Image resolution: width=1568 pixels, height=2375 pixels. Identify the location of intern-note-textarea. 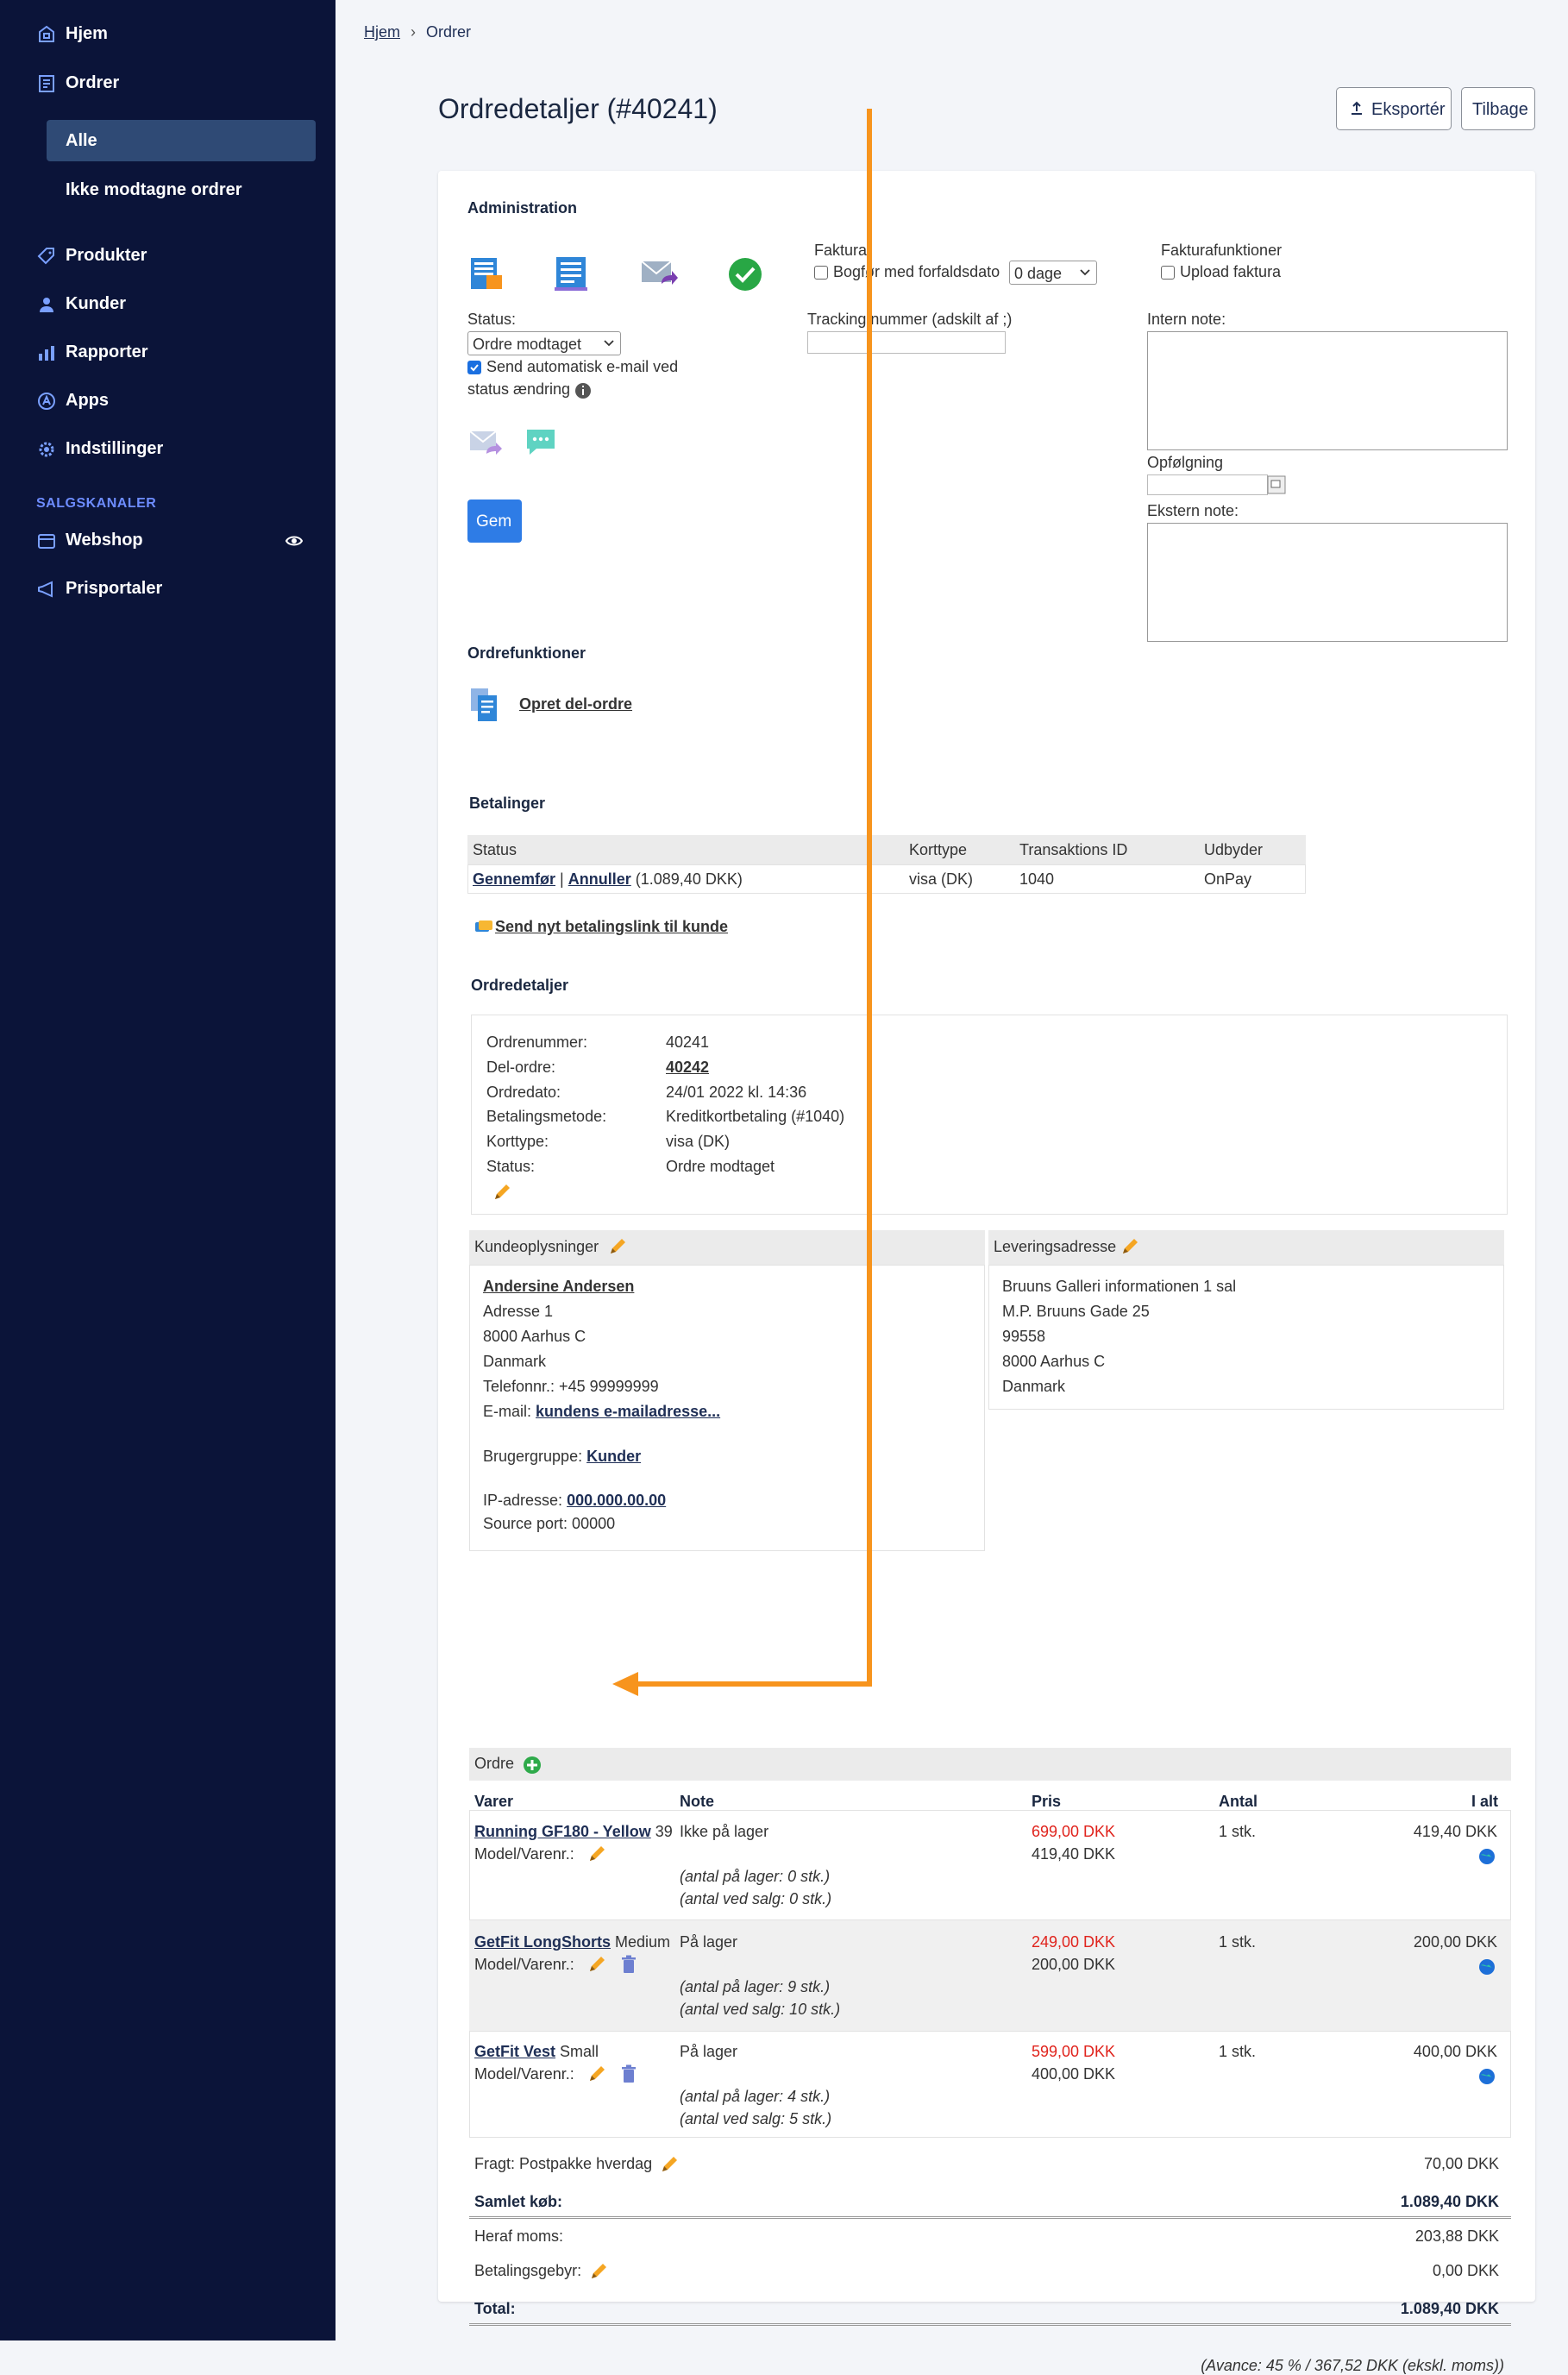
(1327, 390).